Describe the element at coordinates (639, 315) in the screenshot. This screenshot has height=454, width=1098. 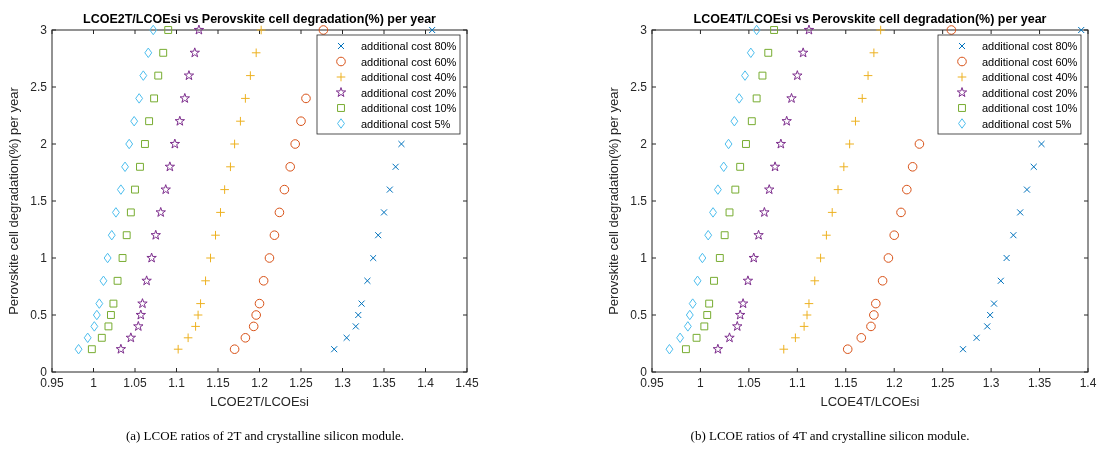
I see `y-tick-label: 0.5` at that location.